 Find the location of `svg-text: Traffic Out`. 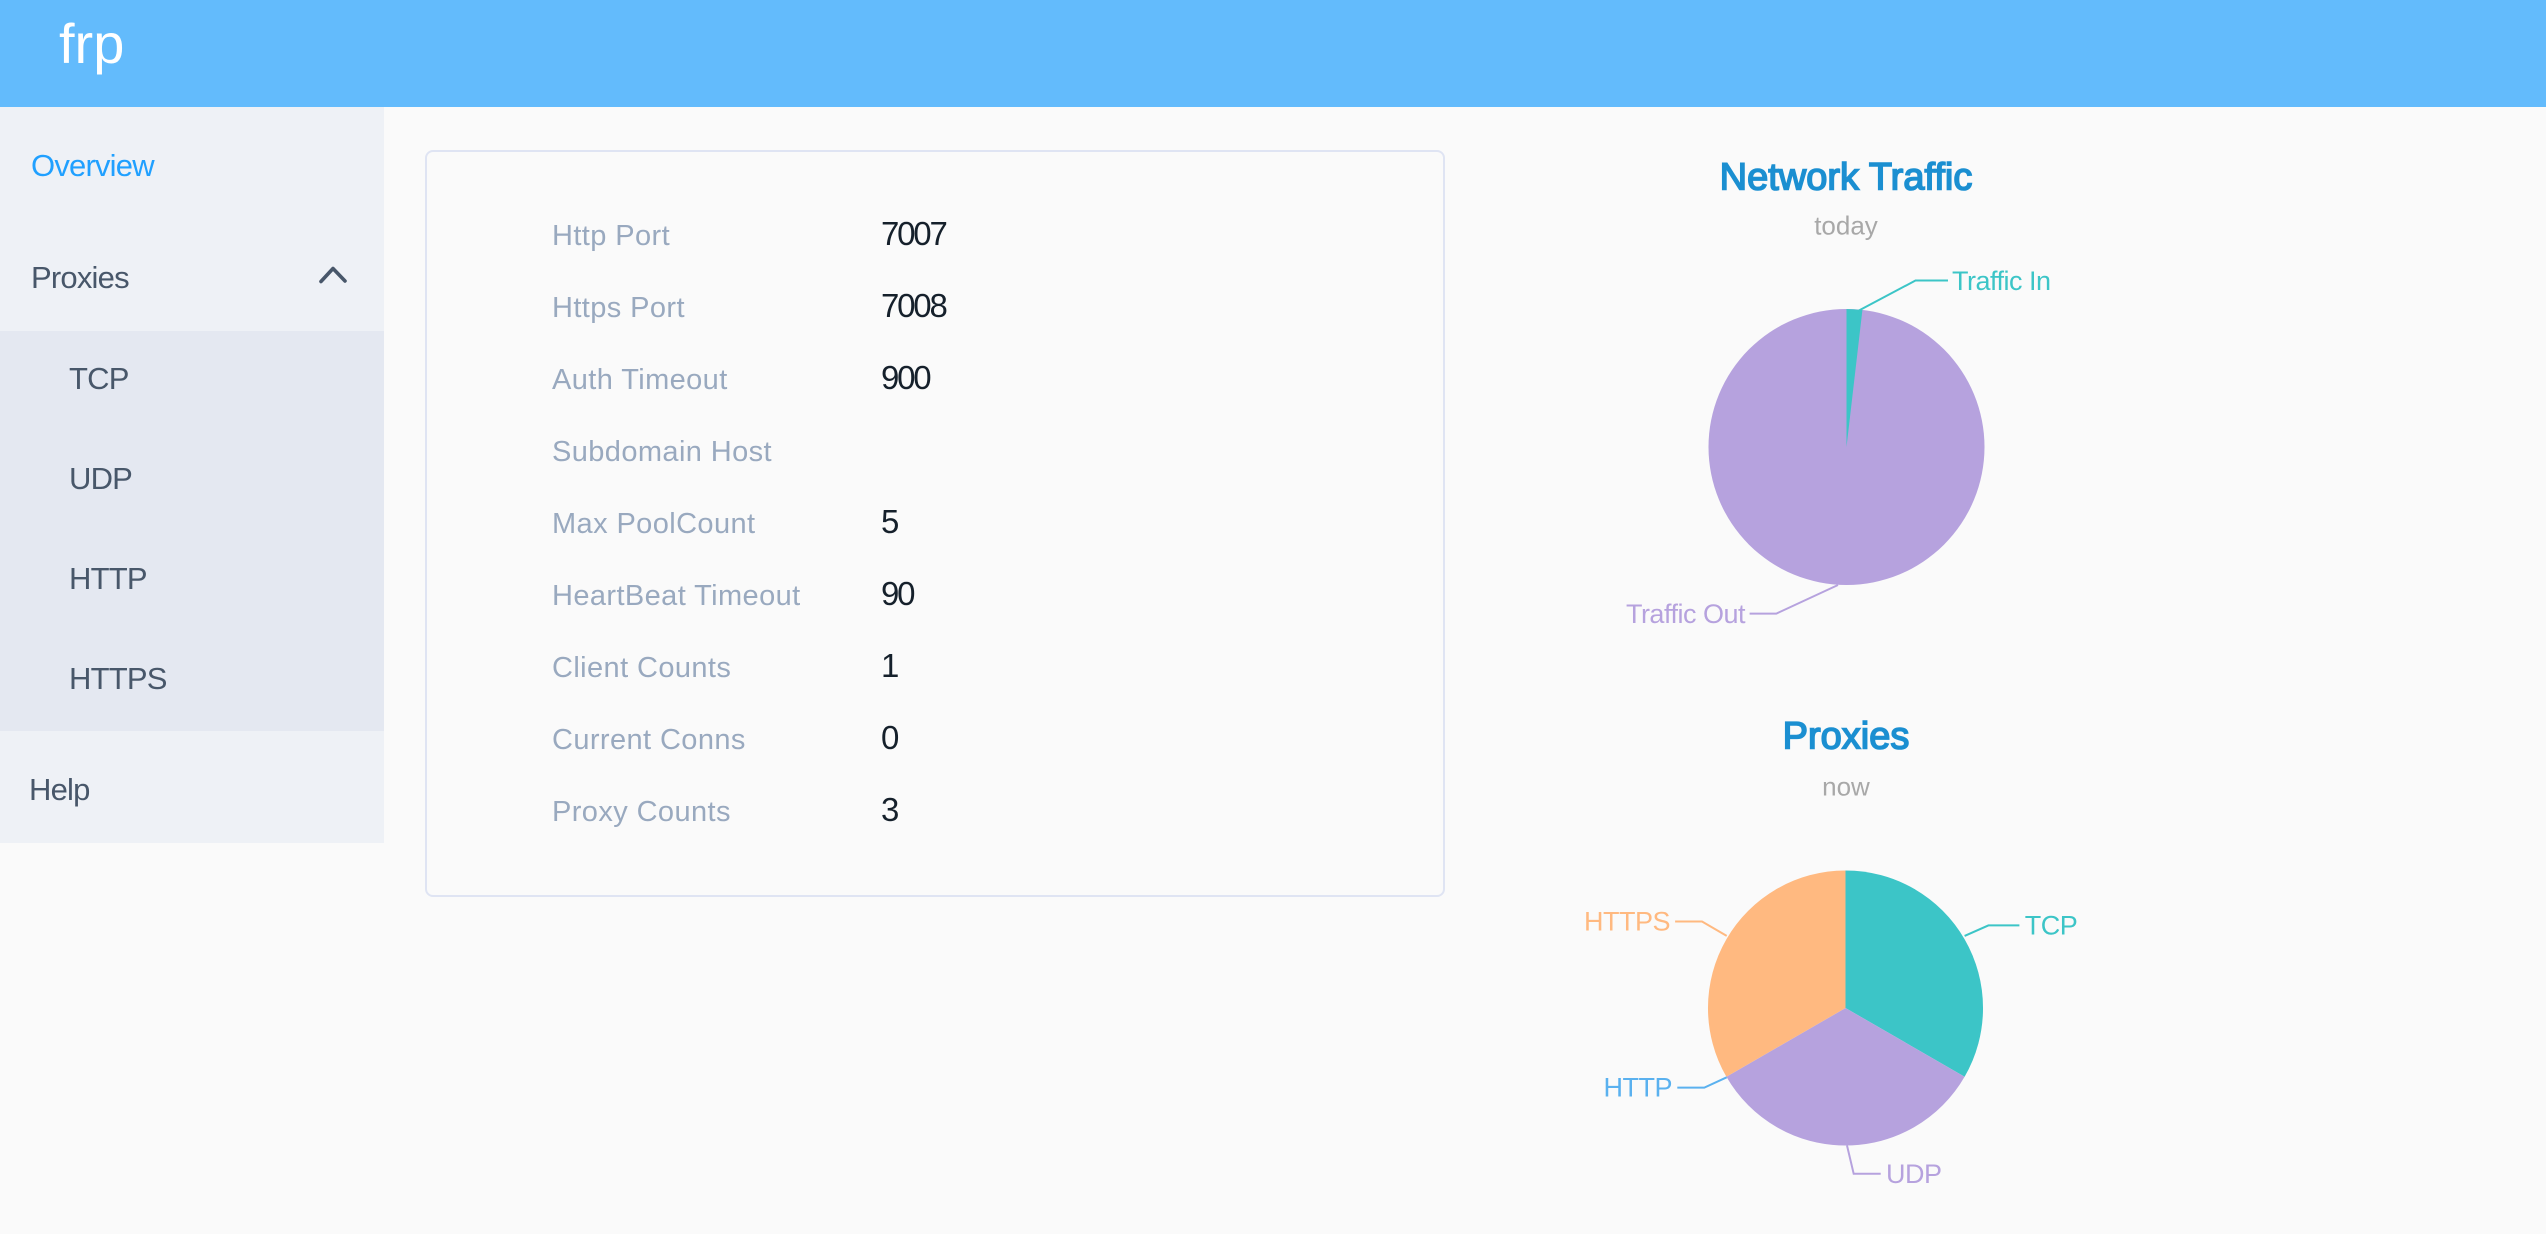

svg-text: Traffic Out is located at coordinates (1686, 614).